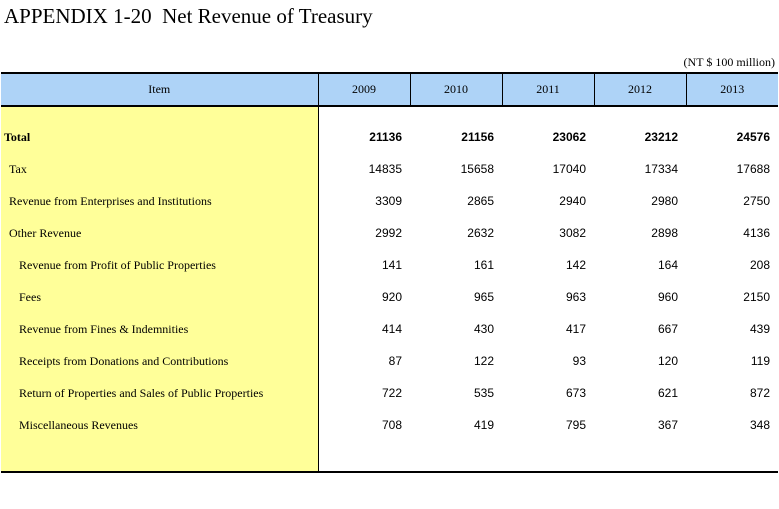 The height and width of the screenshot is (509, 779). What do you see at coordinates (661, 137) in the screenshot?
I see `cell-value: 23212` at bounding box center [661, 137].